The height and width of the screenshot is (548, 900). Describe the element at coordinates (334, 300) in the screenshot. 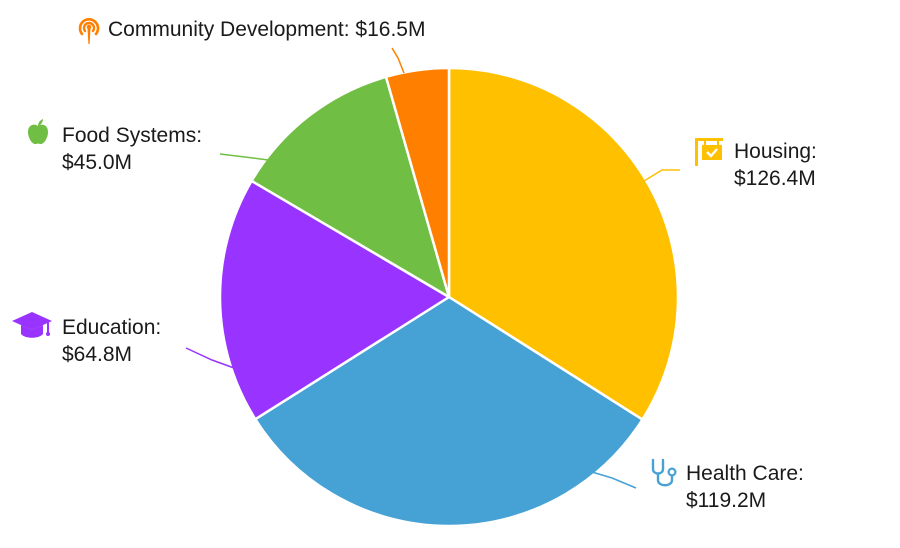

I see `pie-slice-education` at that location.